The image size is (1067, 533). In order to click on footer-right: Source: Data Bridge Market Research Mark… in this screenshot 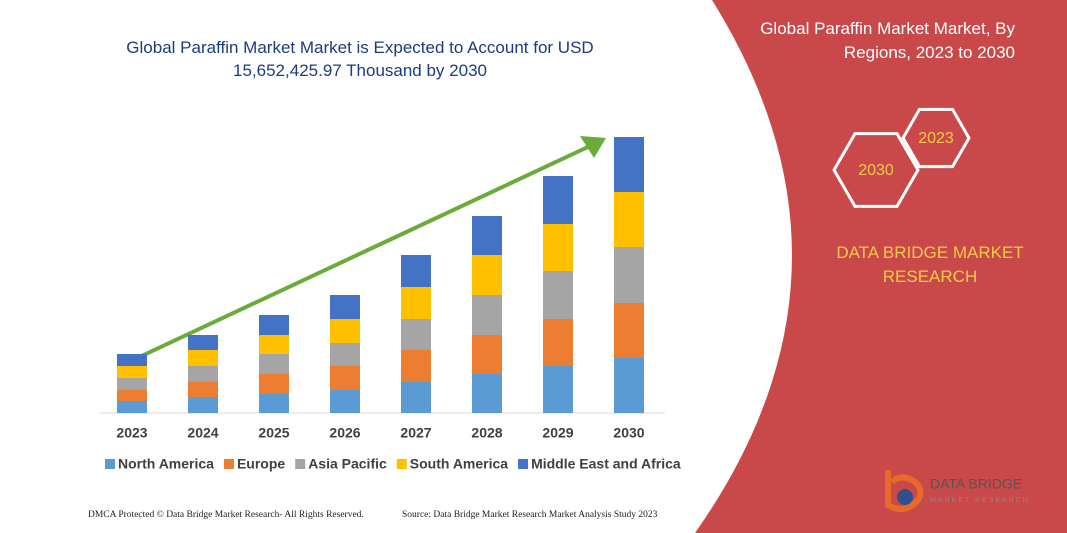, I will do `click(530, 515)`.